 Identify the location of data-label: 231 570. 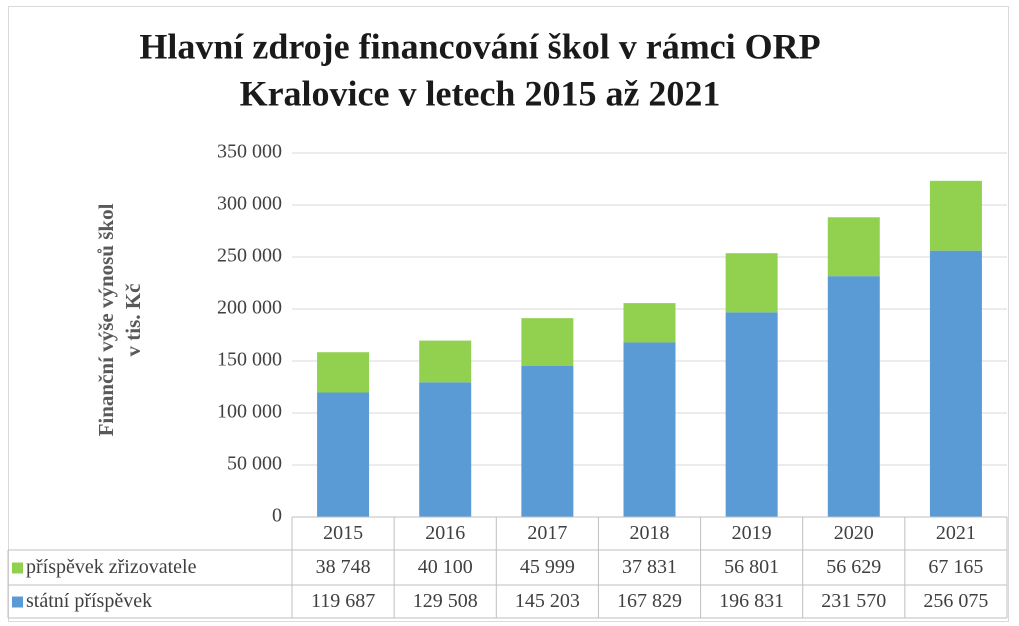
(853, 601).